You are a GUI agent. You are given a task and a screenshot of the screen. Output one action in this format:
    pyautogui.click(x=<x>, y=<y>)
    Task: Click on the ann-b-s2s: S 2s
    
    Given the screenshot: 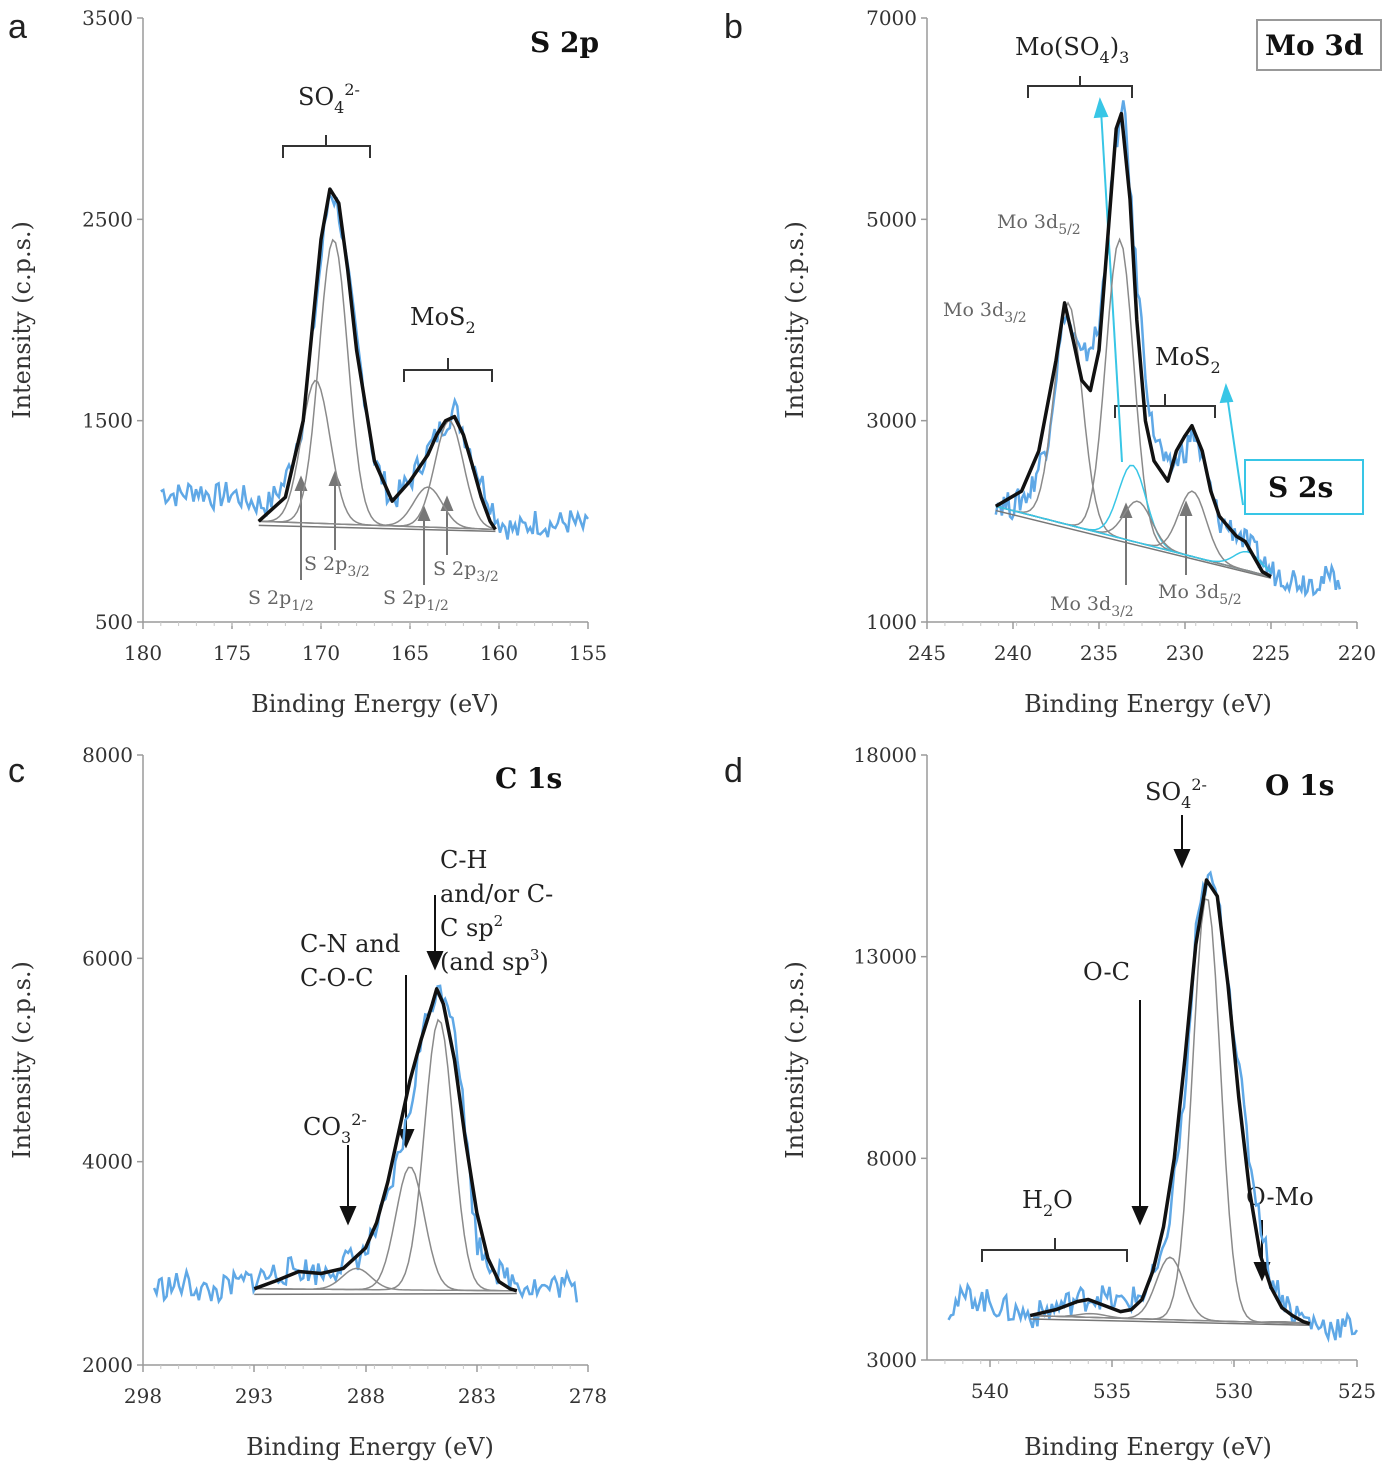 What is the action you would take?
    pyautogui.click(x=1300, y=487)
    